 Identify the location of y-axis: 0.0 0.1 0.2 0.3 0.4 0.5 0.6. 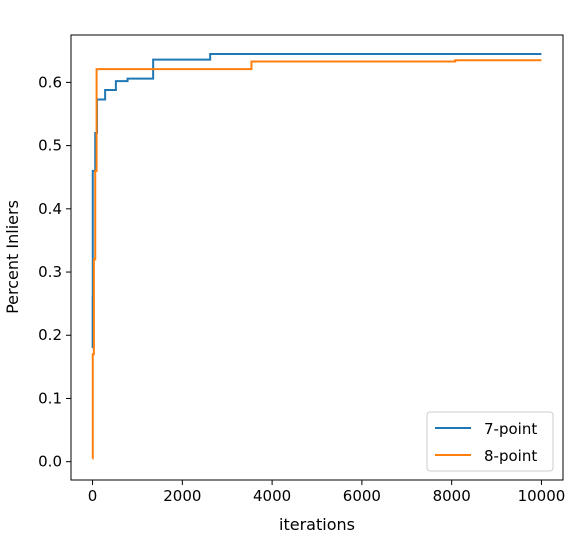
(54, 272).